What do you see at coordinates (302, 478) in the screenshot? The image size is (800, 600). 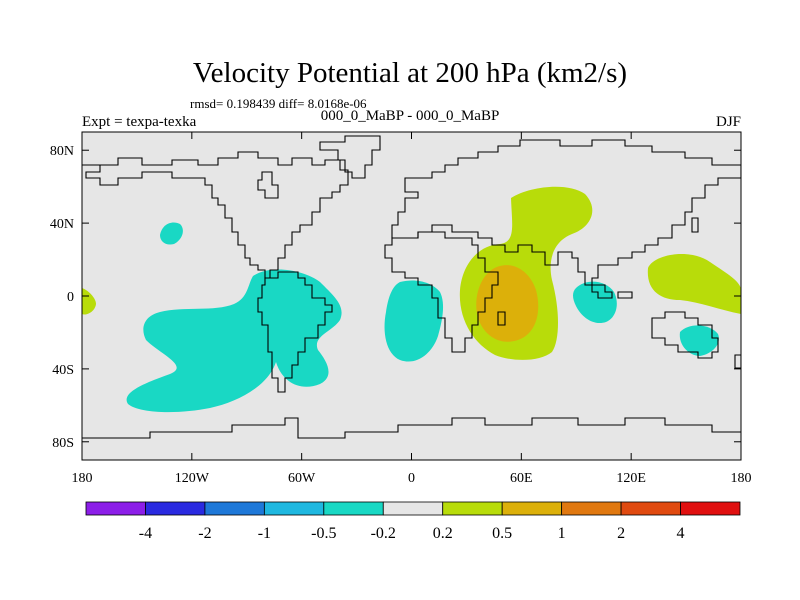 I see `x-tick-label: 60W` at bounding box center [302, 478].